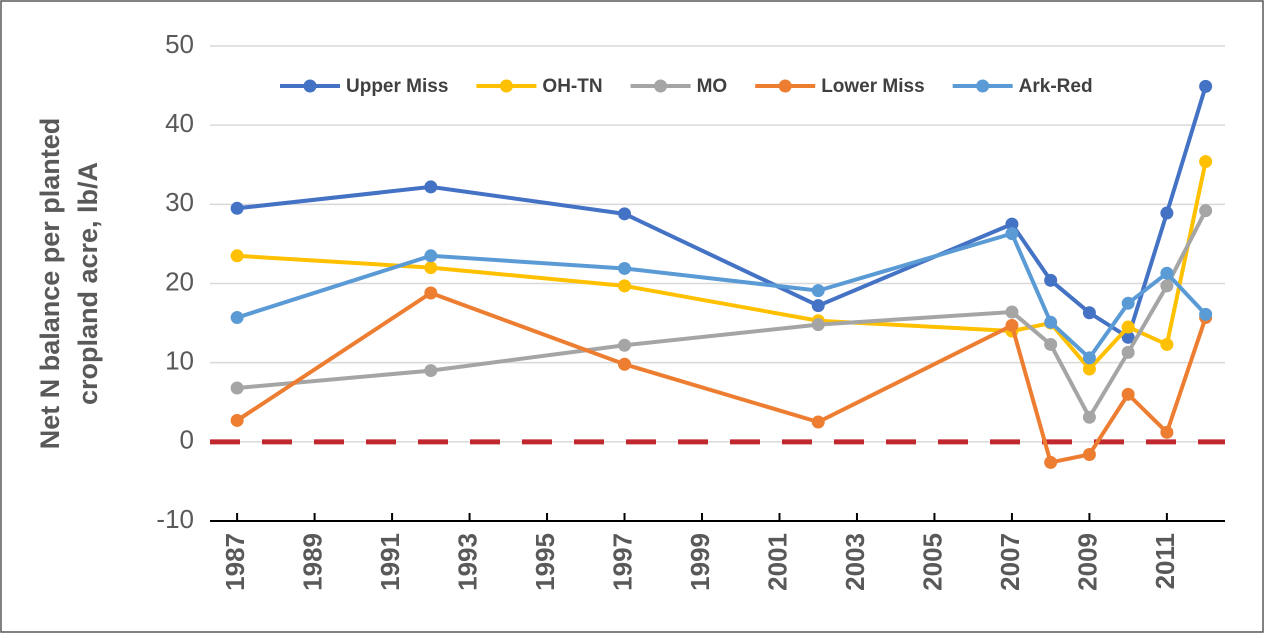 This screenshot has width=1264, height=638. Describe the element at coordinates (855, 562) in the screenshot. I see `x-tick-label: 2003` at that location.